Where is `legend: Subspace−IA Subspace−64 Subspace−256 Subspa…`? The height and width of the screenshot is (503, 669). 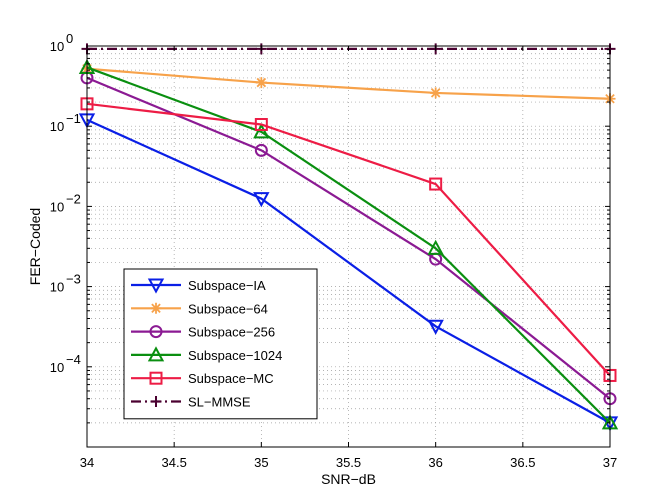
legend: Subspace−IA Subspace−64 Subspace−256 Subspa… is located at coordinates (220, 344).